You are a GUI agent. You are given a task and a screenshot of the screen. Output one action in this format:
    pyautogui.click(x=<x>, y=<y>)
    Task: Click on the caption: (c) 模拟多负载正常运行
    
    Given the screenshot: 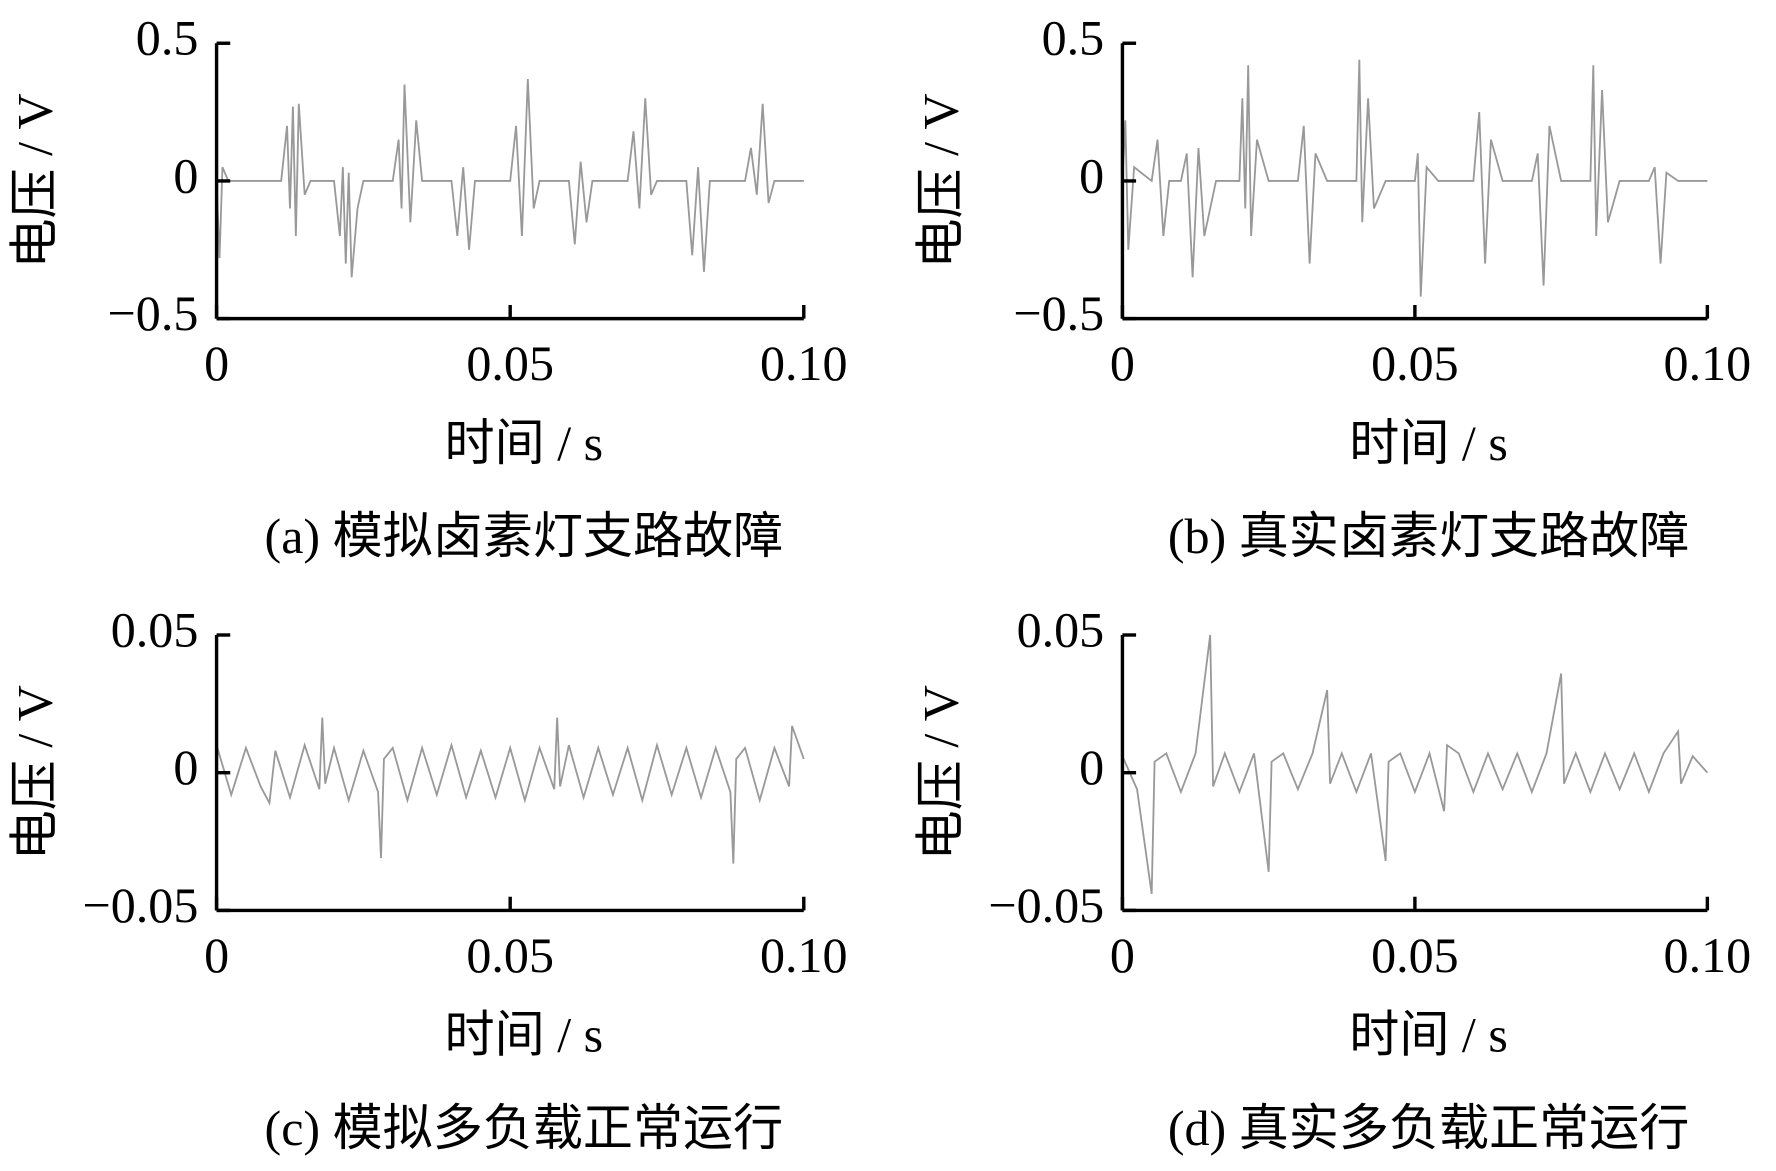 What is the action you would take?
    pyautogui.click(x=524, y=1128)
    